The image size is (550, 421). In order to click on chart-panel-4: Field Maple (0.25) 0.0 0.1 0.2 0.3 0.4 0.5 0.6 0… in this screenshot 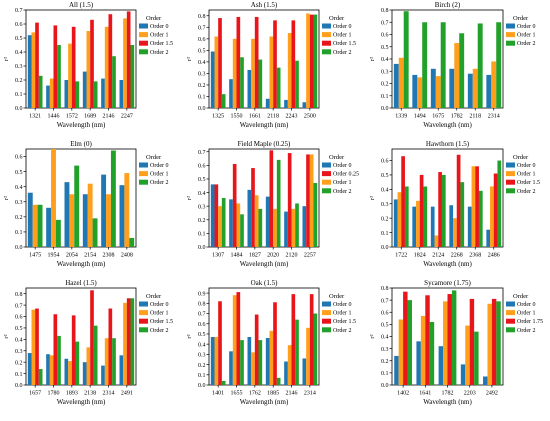, I will do `click(274, 208)`.